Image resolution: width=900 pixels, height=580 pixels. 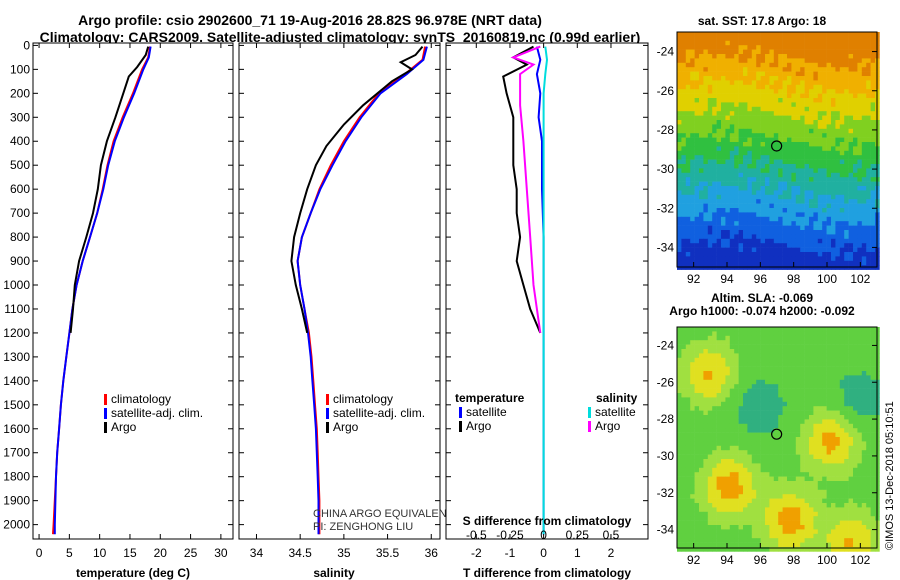 I want to click on sal-legend-label: Argo, so click(x=346, y=427).